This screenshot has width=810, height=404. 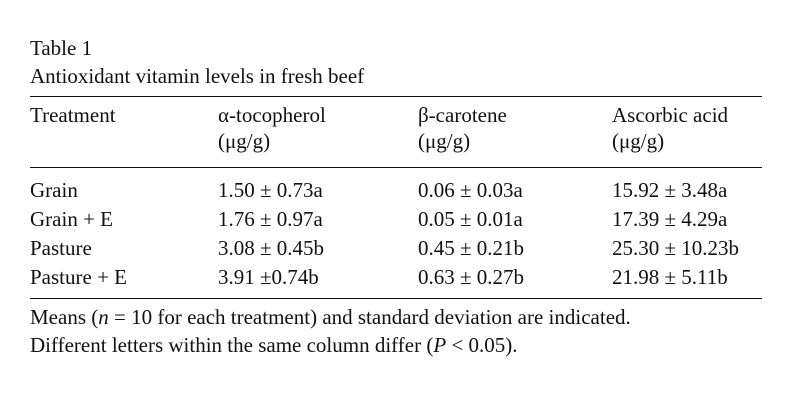 I want to click on header-treatment: Treatment, so click(x=73, y=115).